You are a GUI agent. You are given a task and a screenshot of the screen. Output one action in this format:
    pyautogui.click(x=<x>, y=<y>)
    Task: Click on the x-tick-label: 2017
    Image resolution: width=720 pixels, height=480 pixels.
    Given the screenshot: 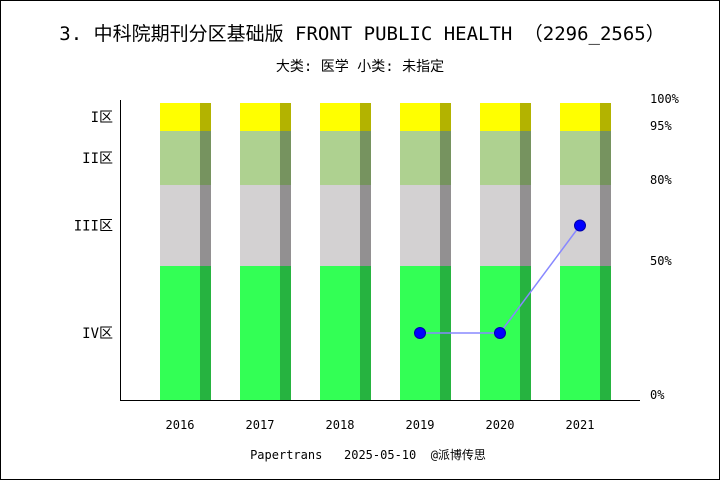 What is the action you would take?
    pyautogui.click(x=260, y=425)
    